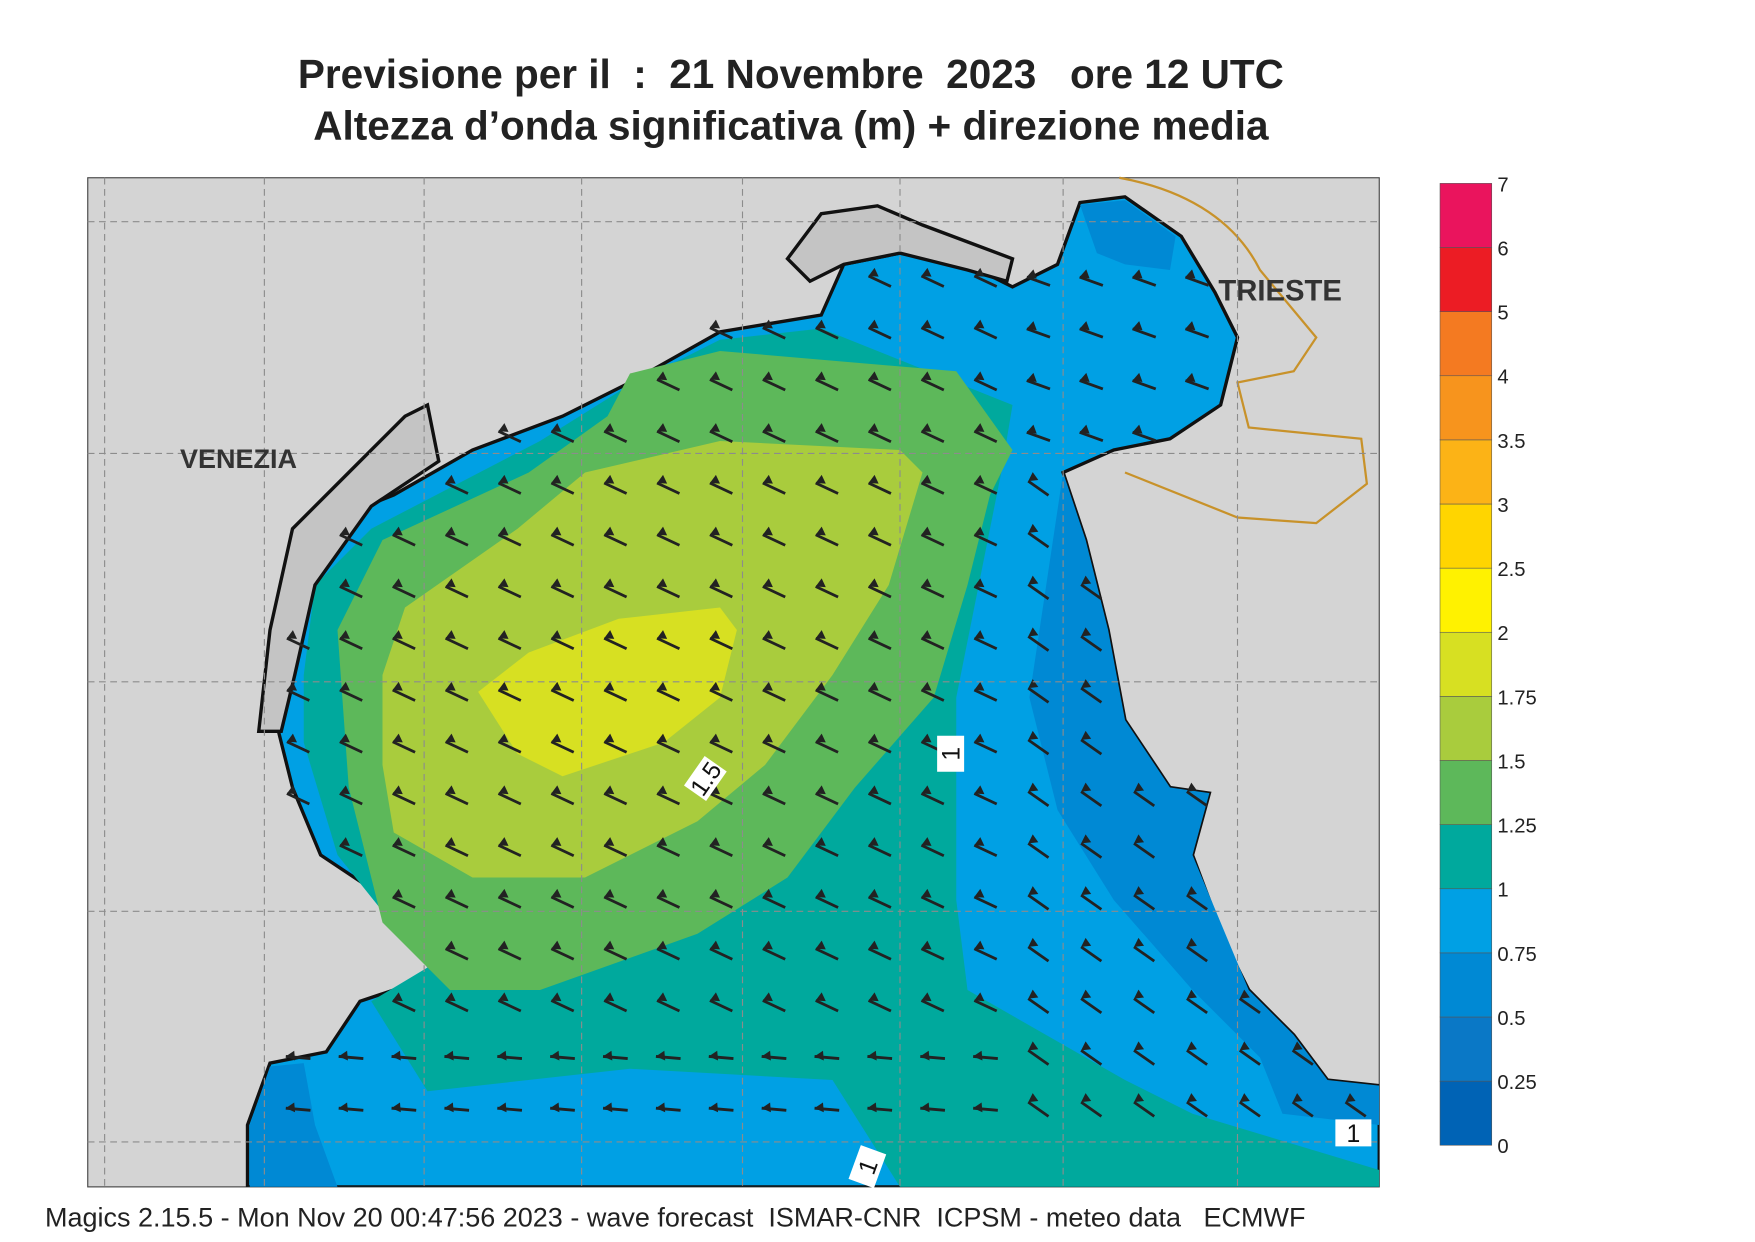 The width and height of the screenshot is (1755, 1242). I want to click on coast-land, so click(900, 244).